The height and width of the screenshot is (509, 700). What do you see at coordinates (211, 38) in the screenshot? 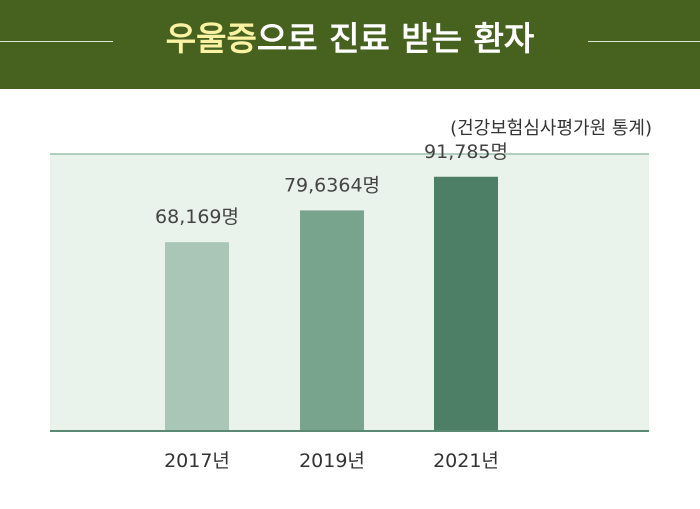
I see `title-highlight: 우울증` at bounding box center [211, 38].